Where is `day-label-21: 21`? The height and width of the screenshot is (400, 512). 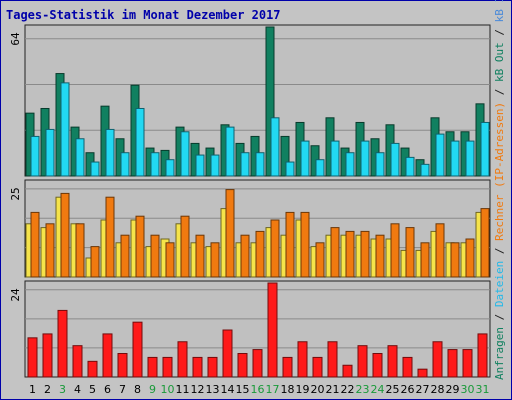 day-label-21: 21 is located at coordinates (333, 389).